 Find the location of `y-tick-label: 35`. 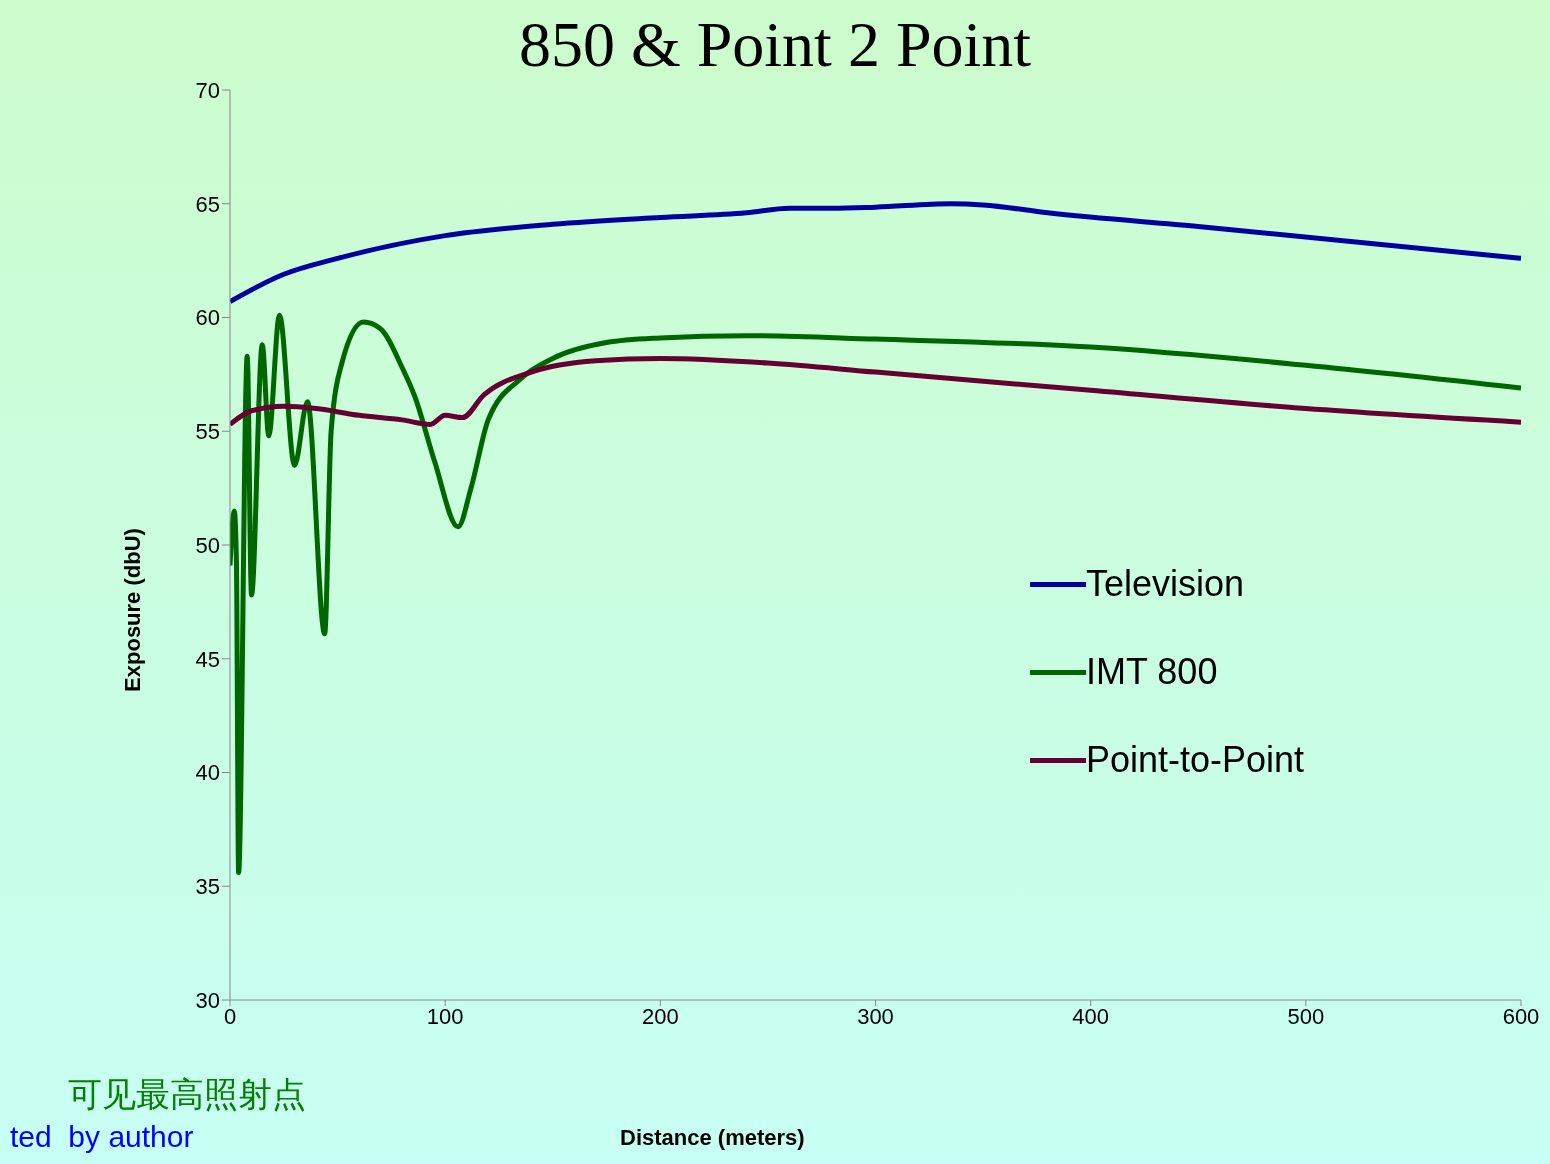

y-tick-label: 35 is located at coordinates (207, 887).